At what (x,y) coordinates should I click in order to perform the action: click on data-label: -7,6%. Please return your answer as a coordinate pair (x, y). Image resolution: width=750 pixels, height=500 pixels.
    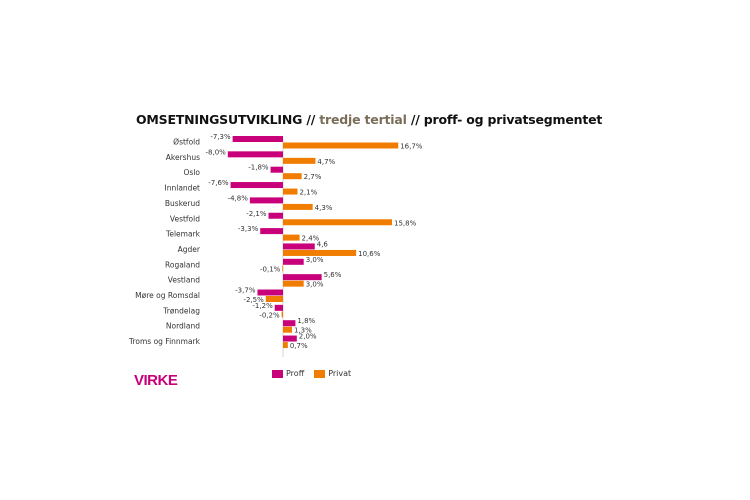
    Looking at the image, I should click on (218, 183).